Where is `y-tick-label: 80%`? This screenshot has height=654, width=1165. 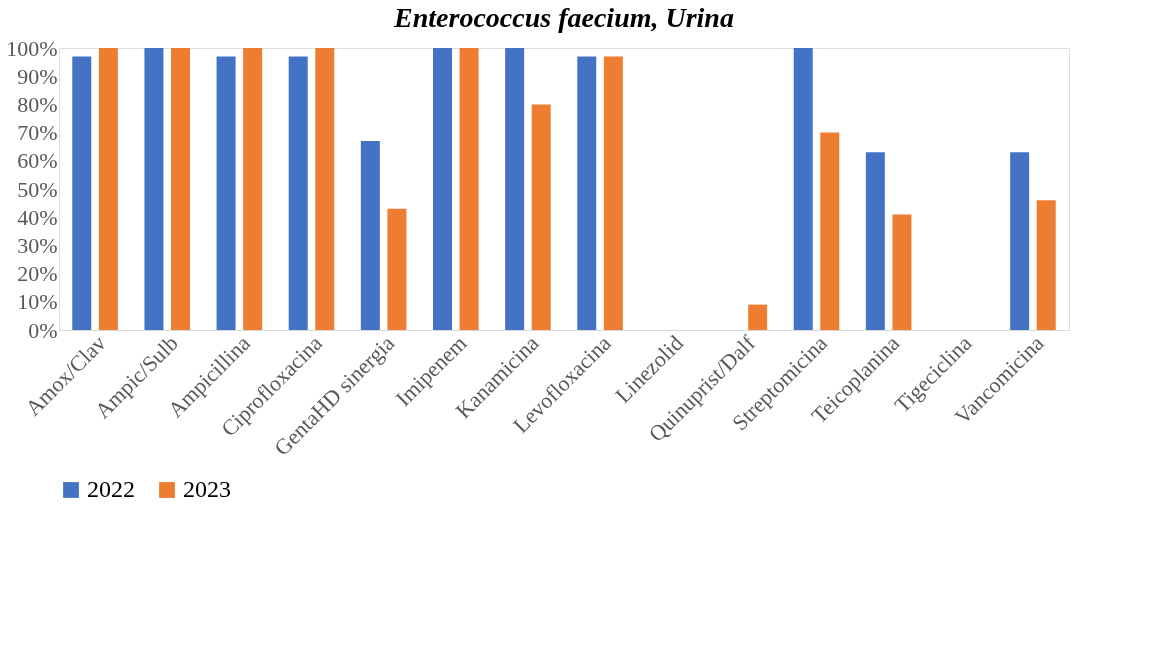
y-tick-label: 80% is located at coordinates (37, 104).